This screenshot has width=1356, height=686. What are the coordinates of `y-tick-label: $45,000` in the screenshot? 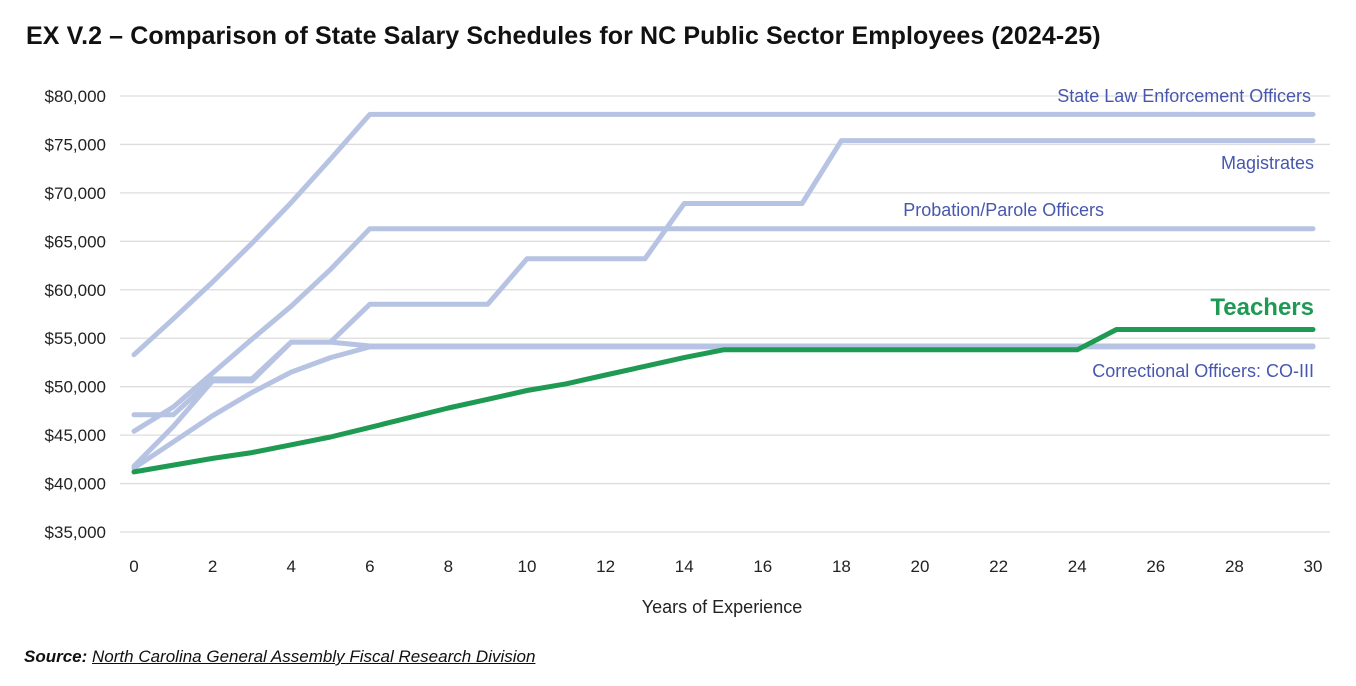 It's located at (75, 435).